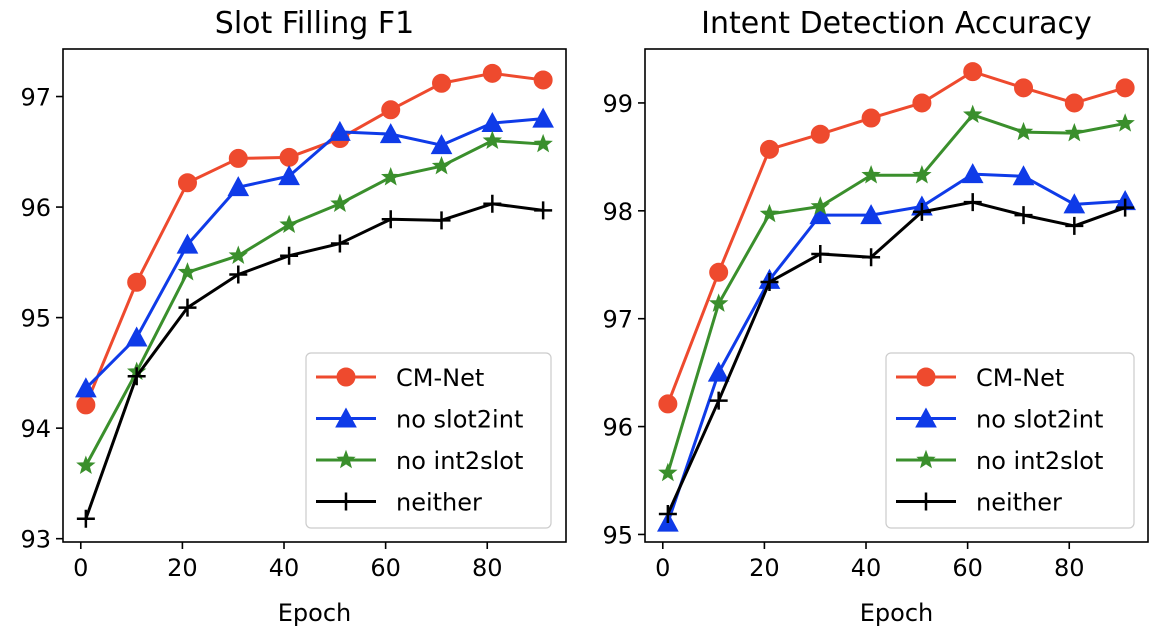 The width and height of the screenshot is (1154, 632). Describe the element at coordinates (439, 503) in the screenshot. I see `legend-label: neither` at that location.